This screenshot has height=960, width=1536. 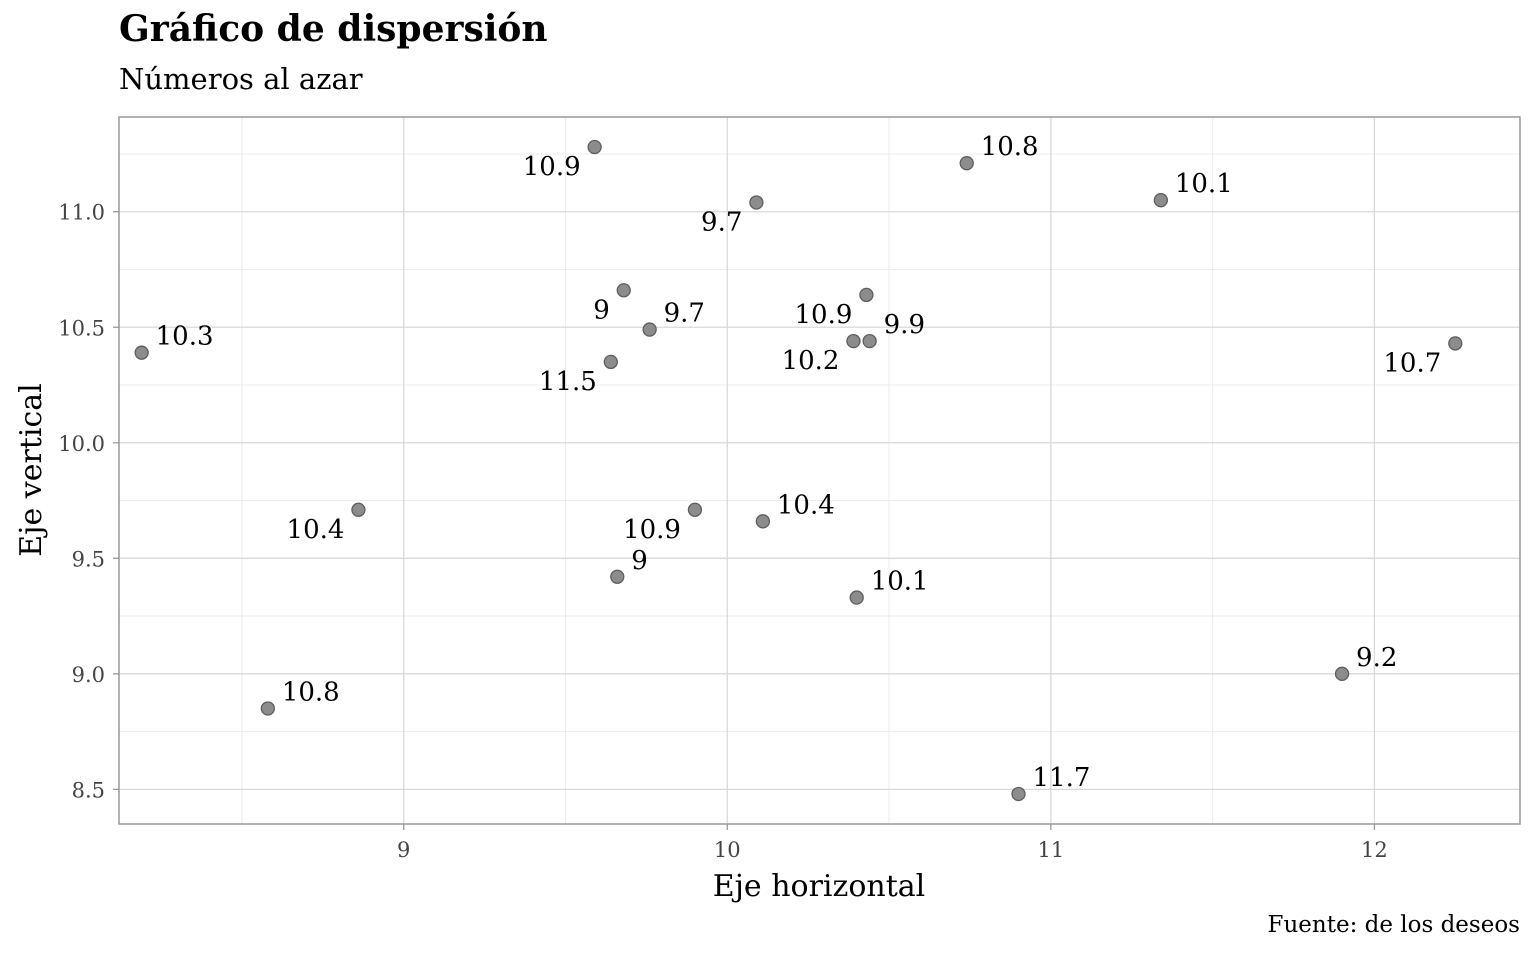 What do you see at coordinates (333, 29) in the screenshot?
I see `chart-title: Gráfico de dispersión` at bounding box center [333, 29].